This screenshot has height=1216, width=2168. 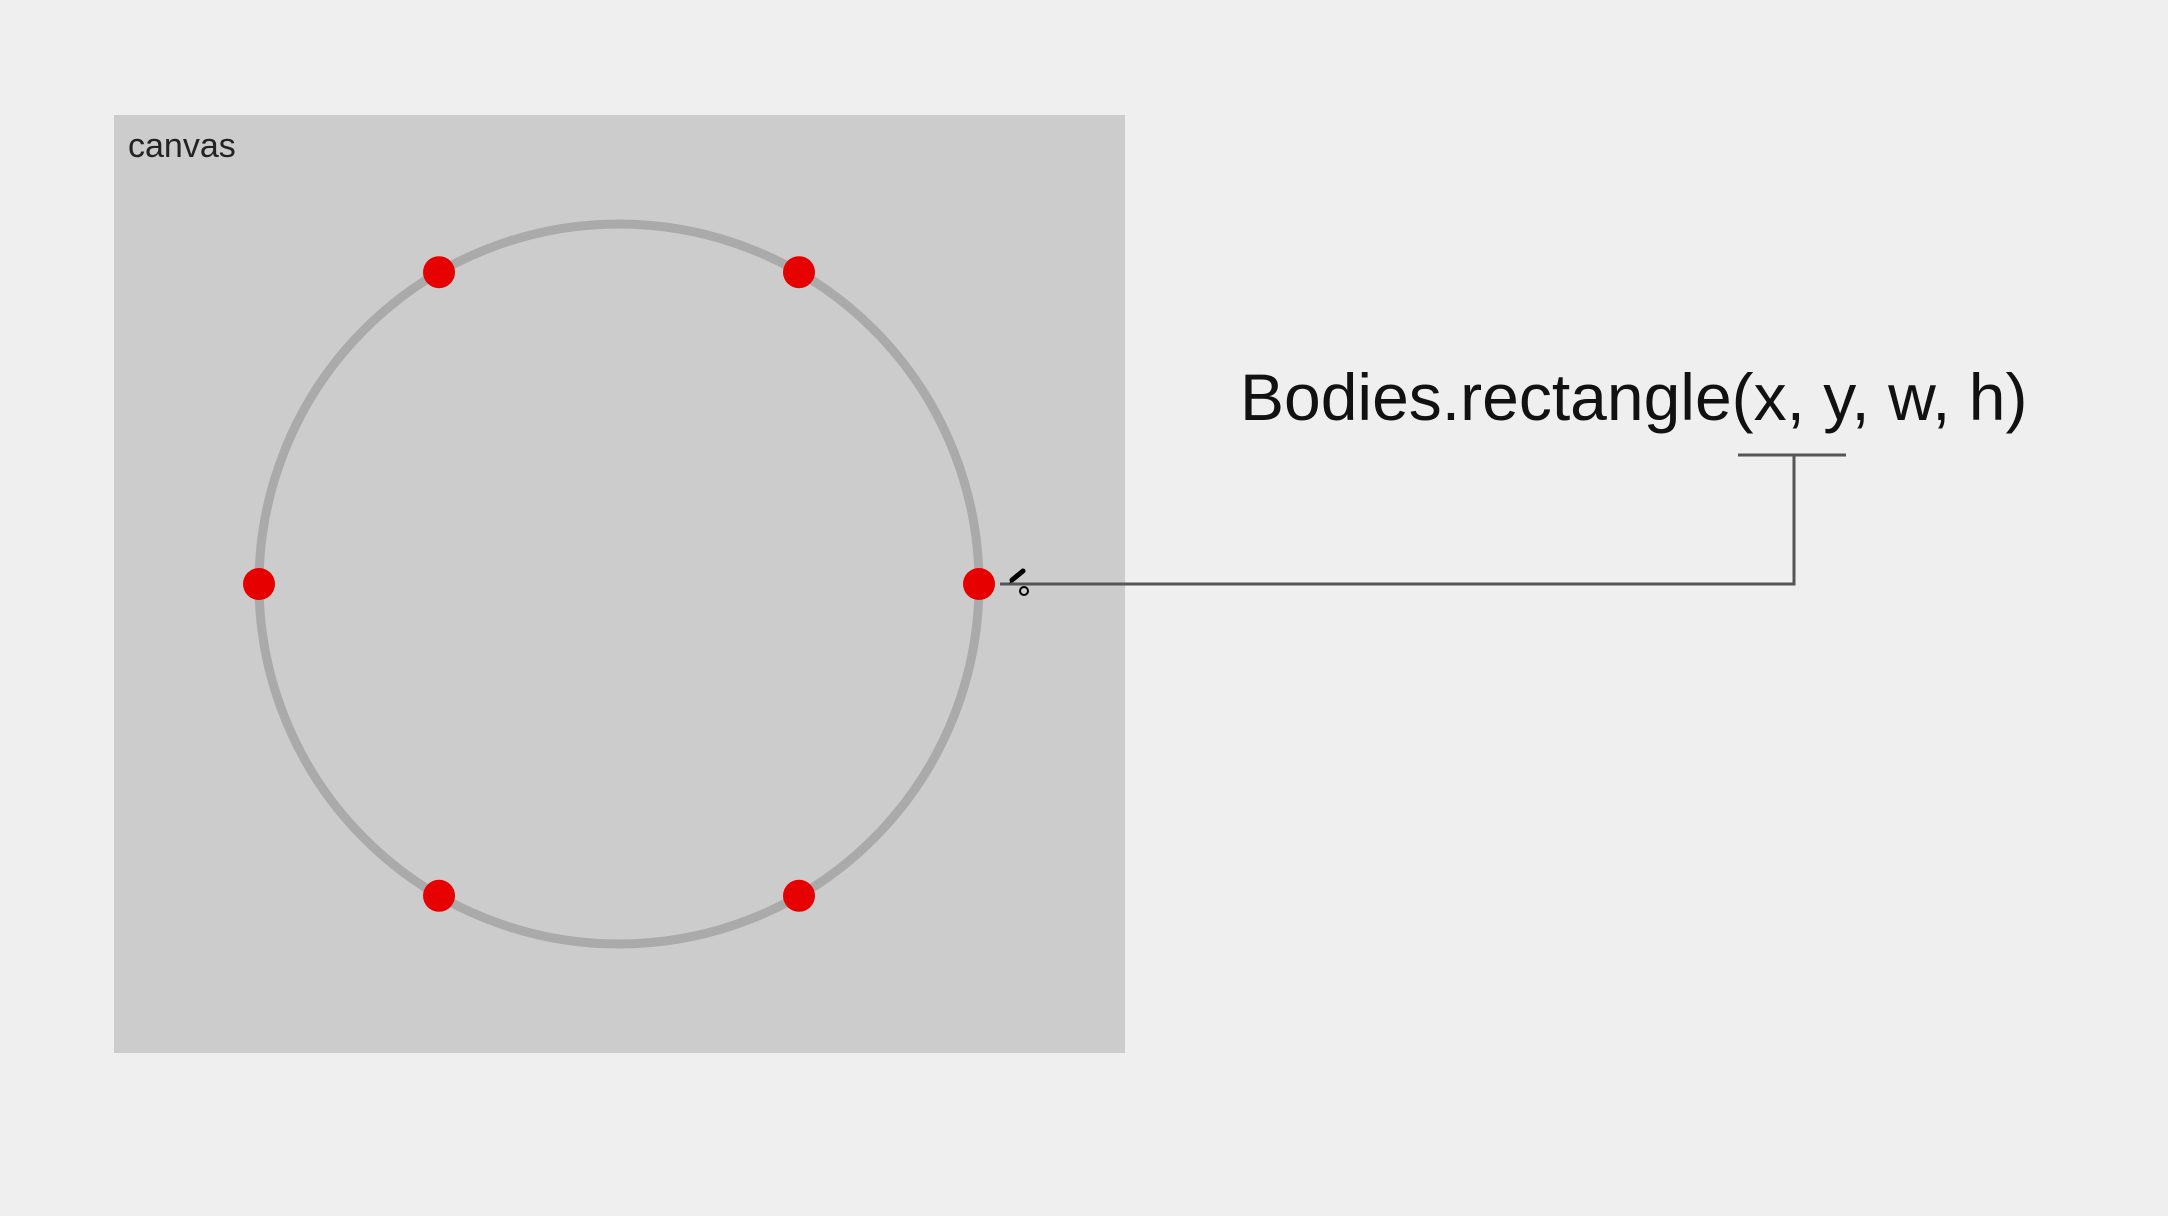 What do you see at coordinates (1423, 519) in the screenshot?
I see `connector-line` at bounding box center [1423, 519].